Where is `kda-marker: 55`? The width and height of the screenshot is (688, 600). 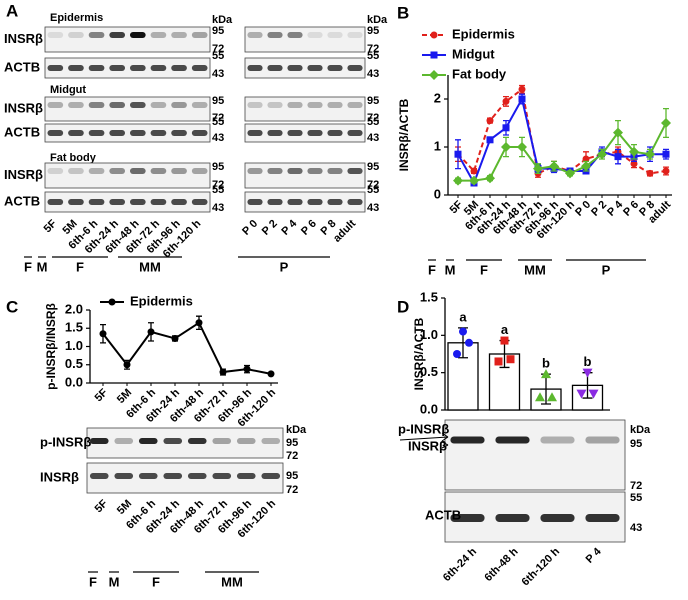 kda-marker: 55 is located at coordinates (373, 190).